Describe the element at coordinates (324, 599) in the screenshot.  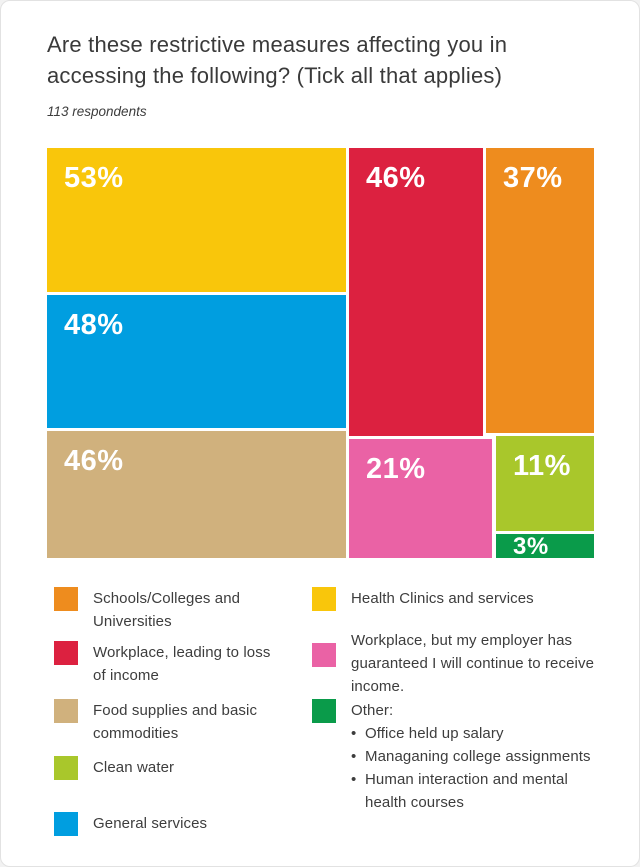
I see `legend-swatch-yellow` at that location.